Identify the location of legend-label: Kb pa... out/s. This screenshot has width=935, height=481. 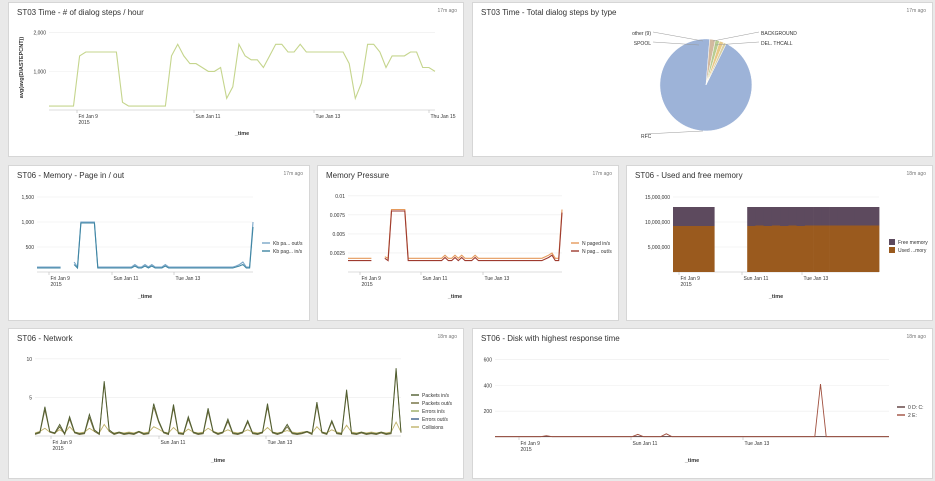
(288, 244).